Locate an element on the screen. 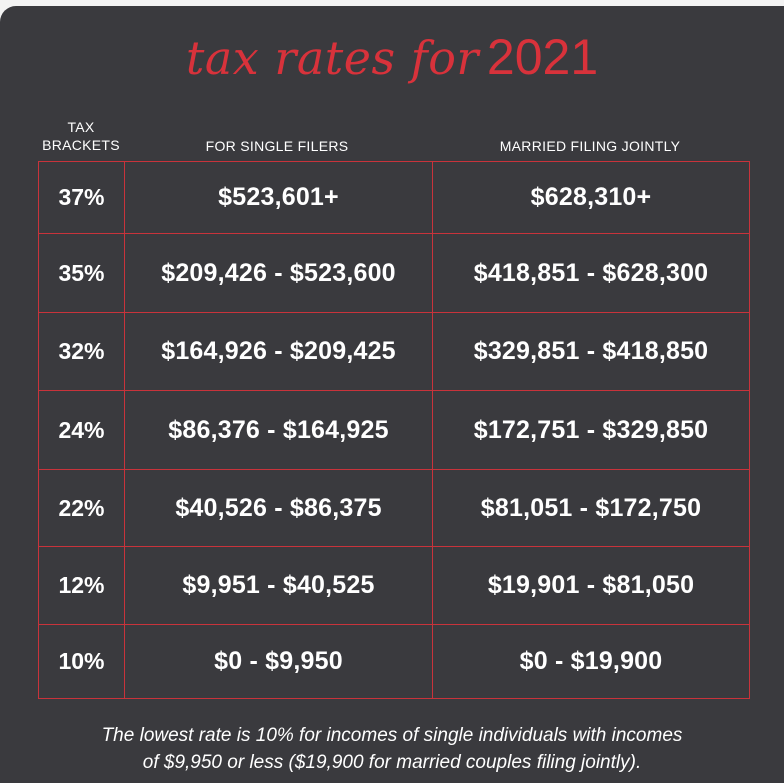 This screenshot has height=783, width=784. married-range-cell: $418,851 - $628,300 is located at coordinates (591, 273).